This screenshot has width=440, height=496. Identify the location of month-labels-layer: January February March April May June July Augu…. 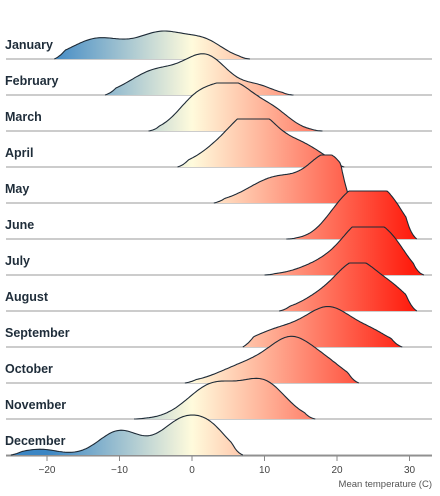
(37, 243).